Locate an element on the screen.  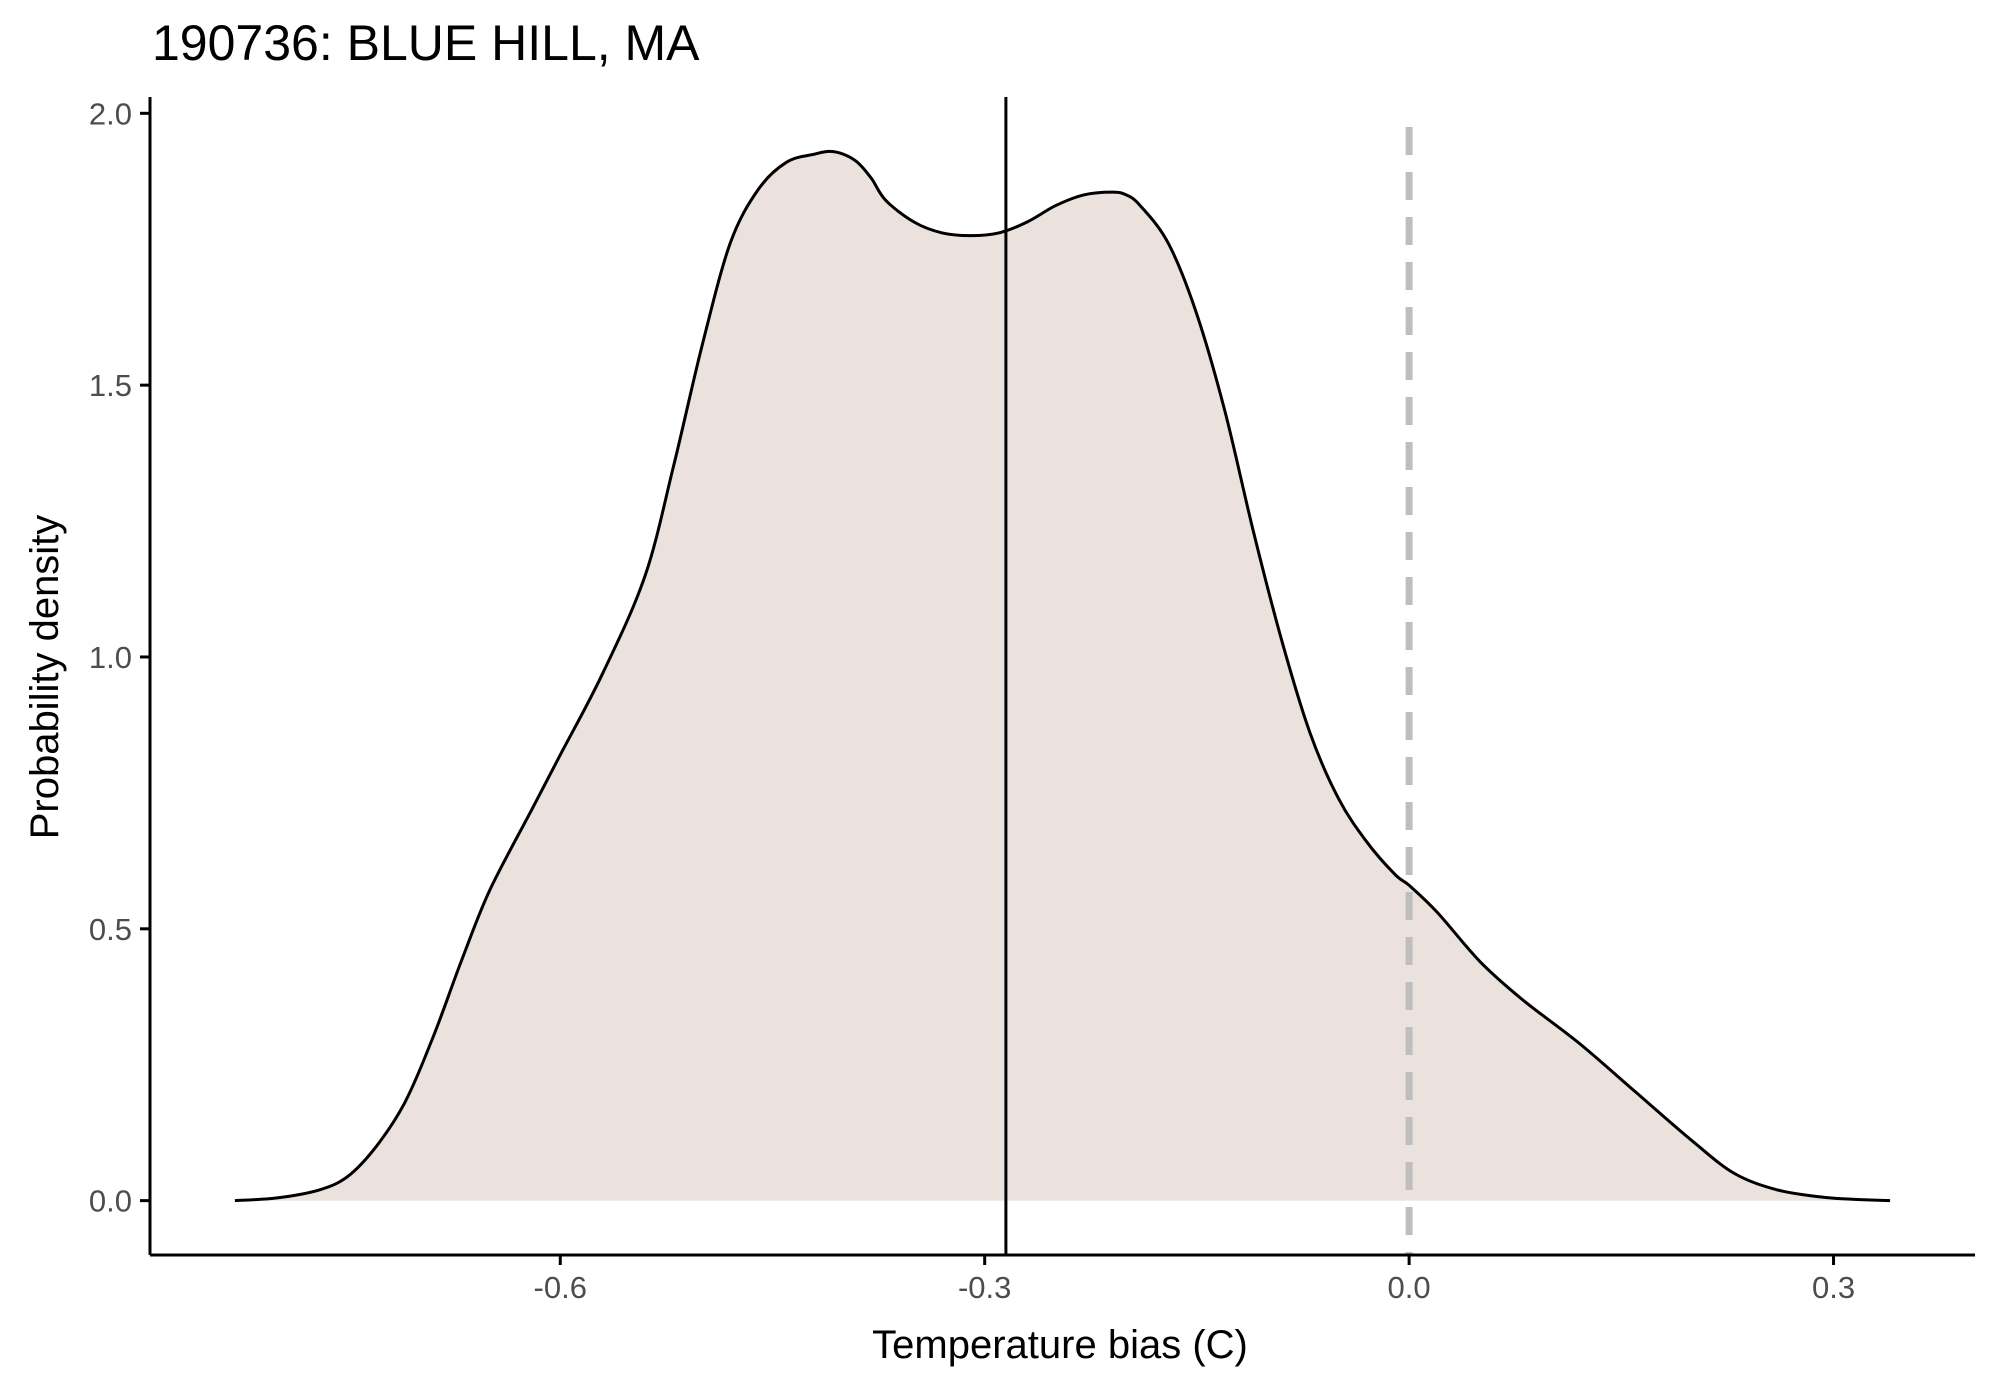
y-axis-ticks: 0.0 0.5 1.0 1.5 2.0 is located at coordinates (119, 657).